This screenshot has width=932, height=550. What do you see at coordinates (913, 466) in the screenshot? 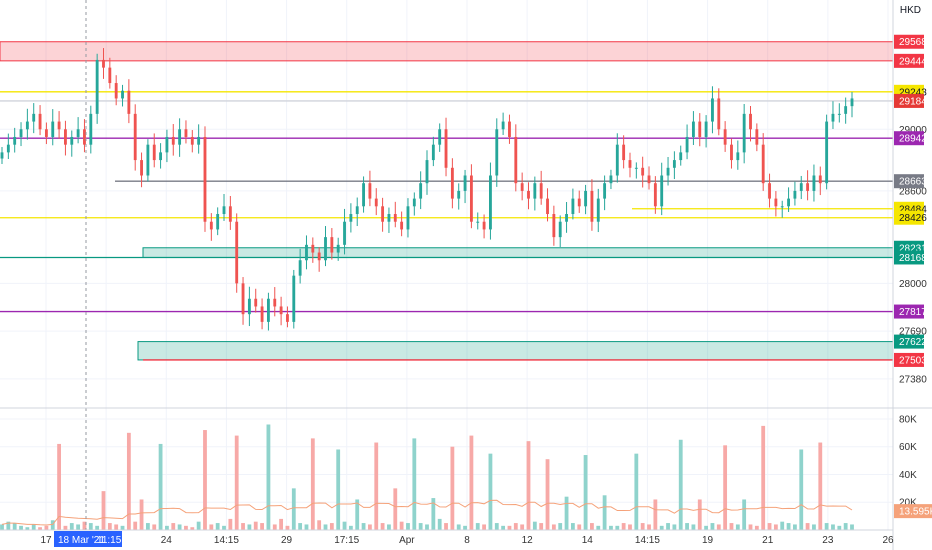
I see `volume-axis: 20K 40K 60K 80K 13.595K` at bounding box center [913, 466].